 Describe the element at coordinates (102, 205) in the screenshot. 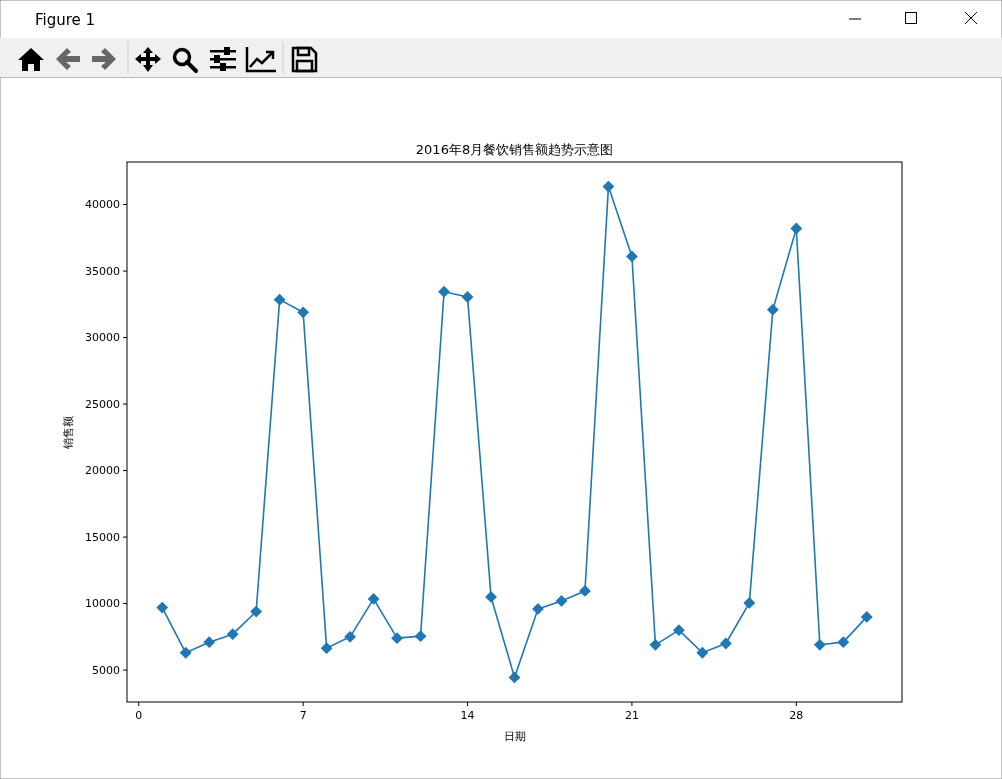

I see `y-tick-label: 40000` at that location.